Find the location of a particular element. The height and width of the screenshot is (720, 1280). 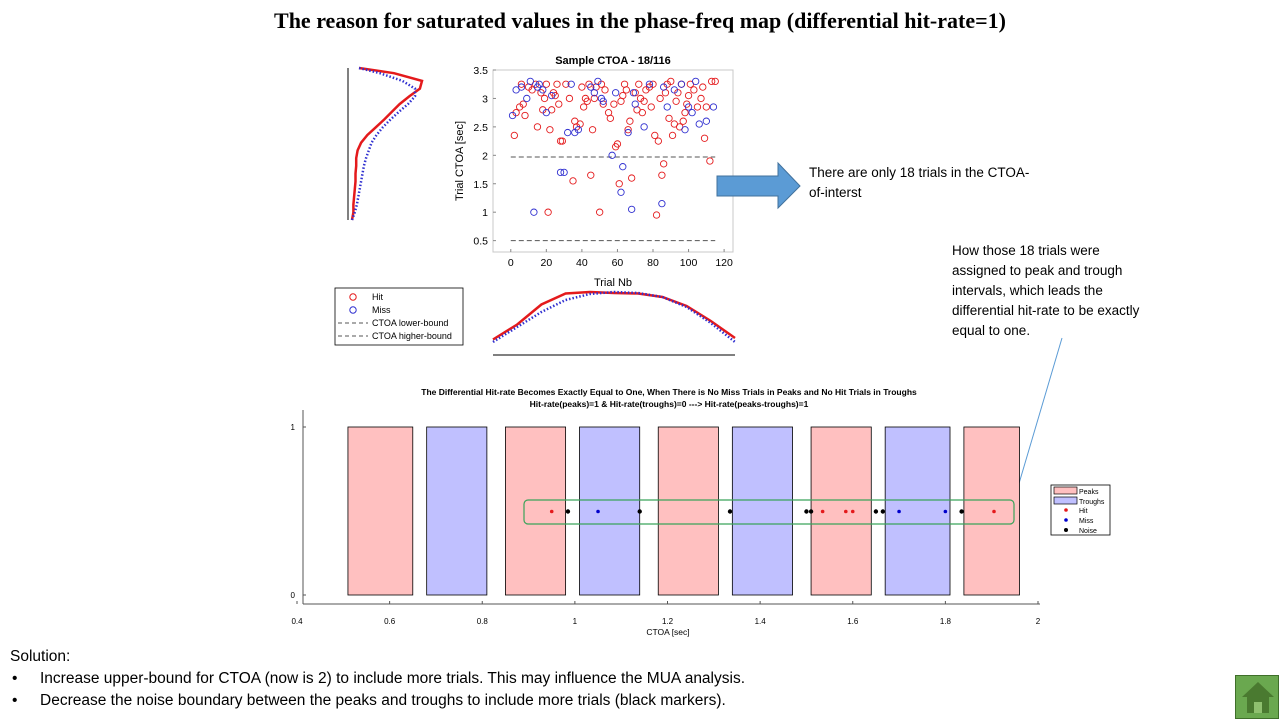

scatter-ylabel: Trial CTOA [sec] is located at coordinates (460, 161).